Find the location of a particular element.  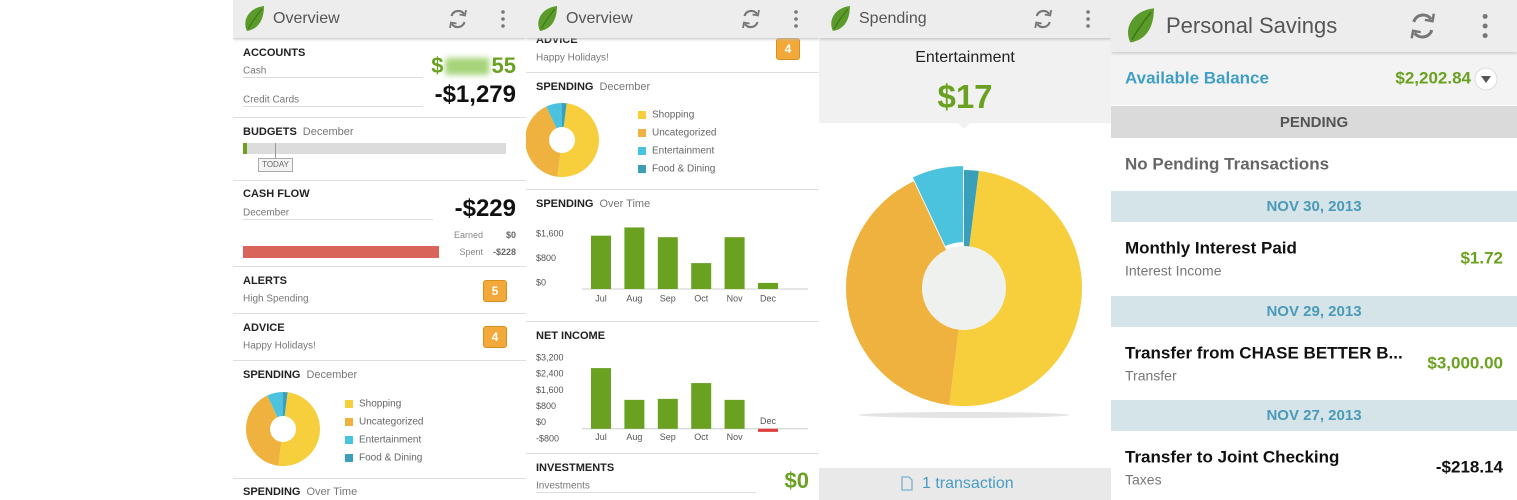

footer-bar is located at coordinates (965, 484).